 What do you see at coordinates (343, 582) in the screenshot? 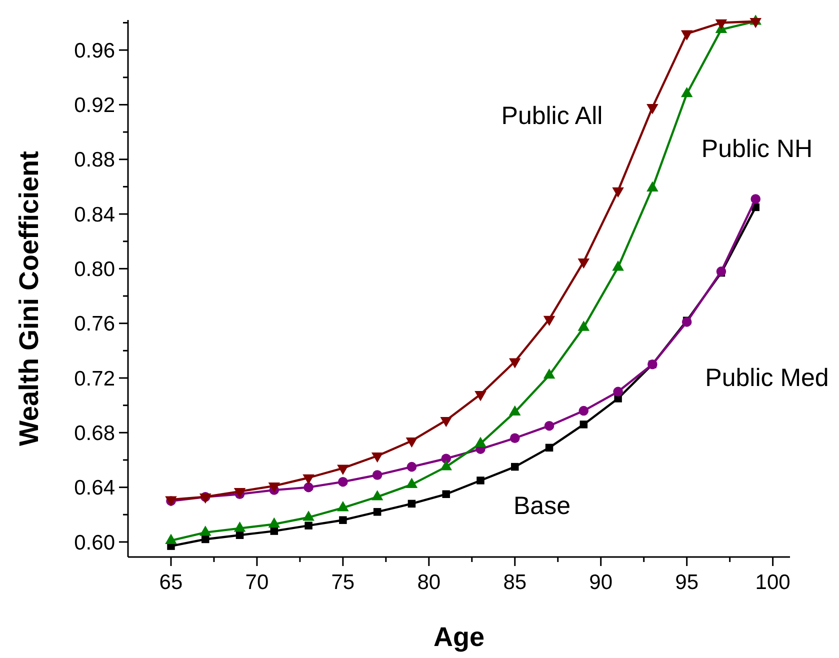
I see `x-tick-label: 75` at bounding box center [343, 582].